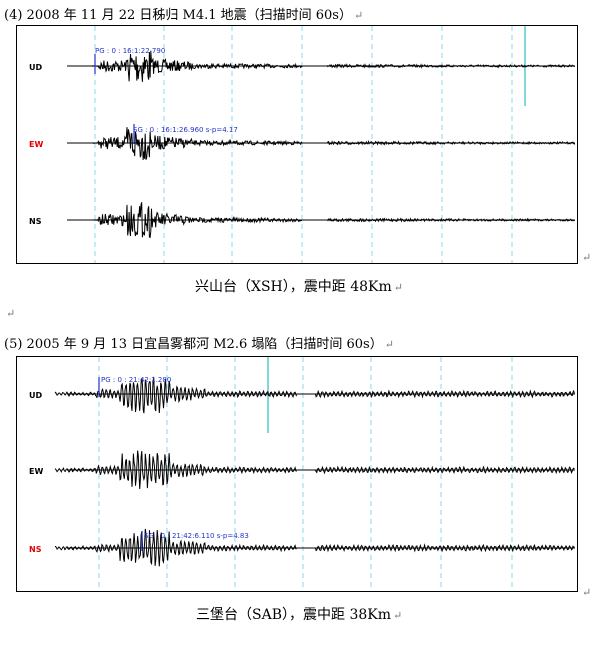 This screenshot has height=646, width=599. Describe the element at coordinates (196, 536) in the screenshot. I see `phase-pick-label: SG : 0 : 21:42:6.110 s-p=4.83` at that location.